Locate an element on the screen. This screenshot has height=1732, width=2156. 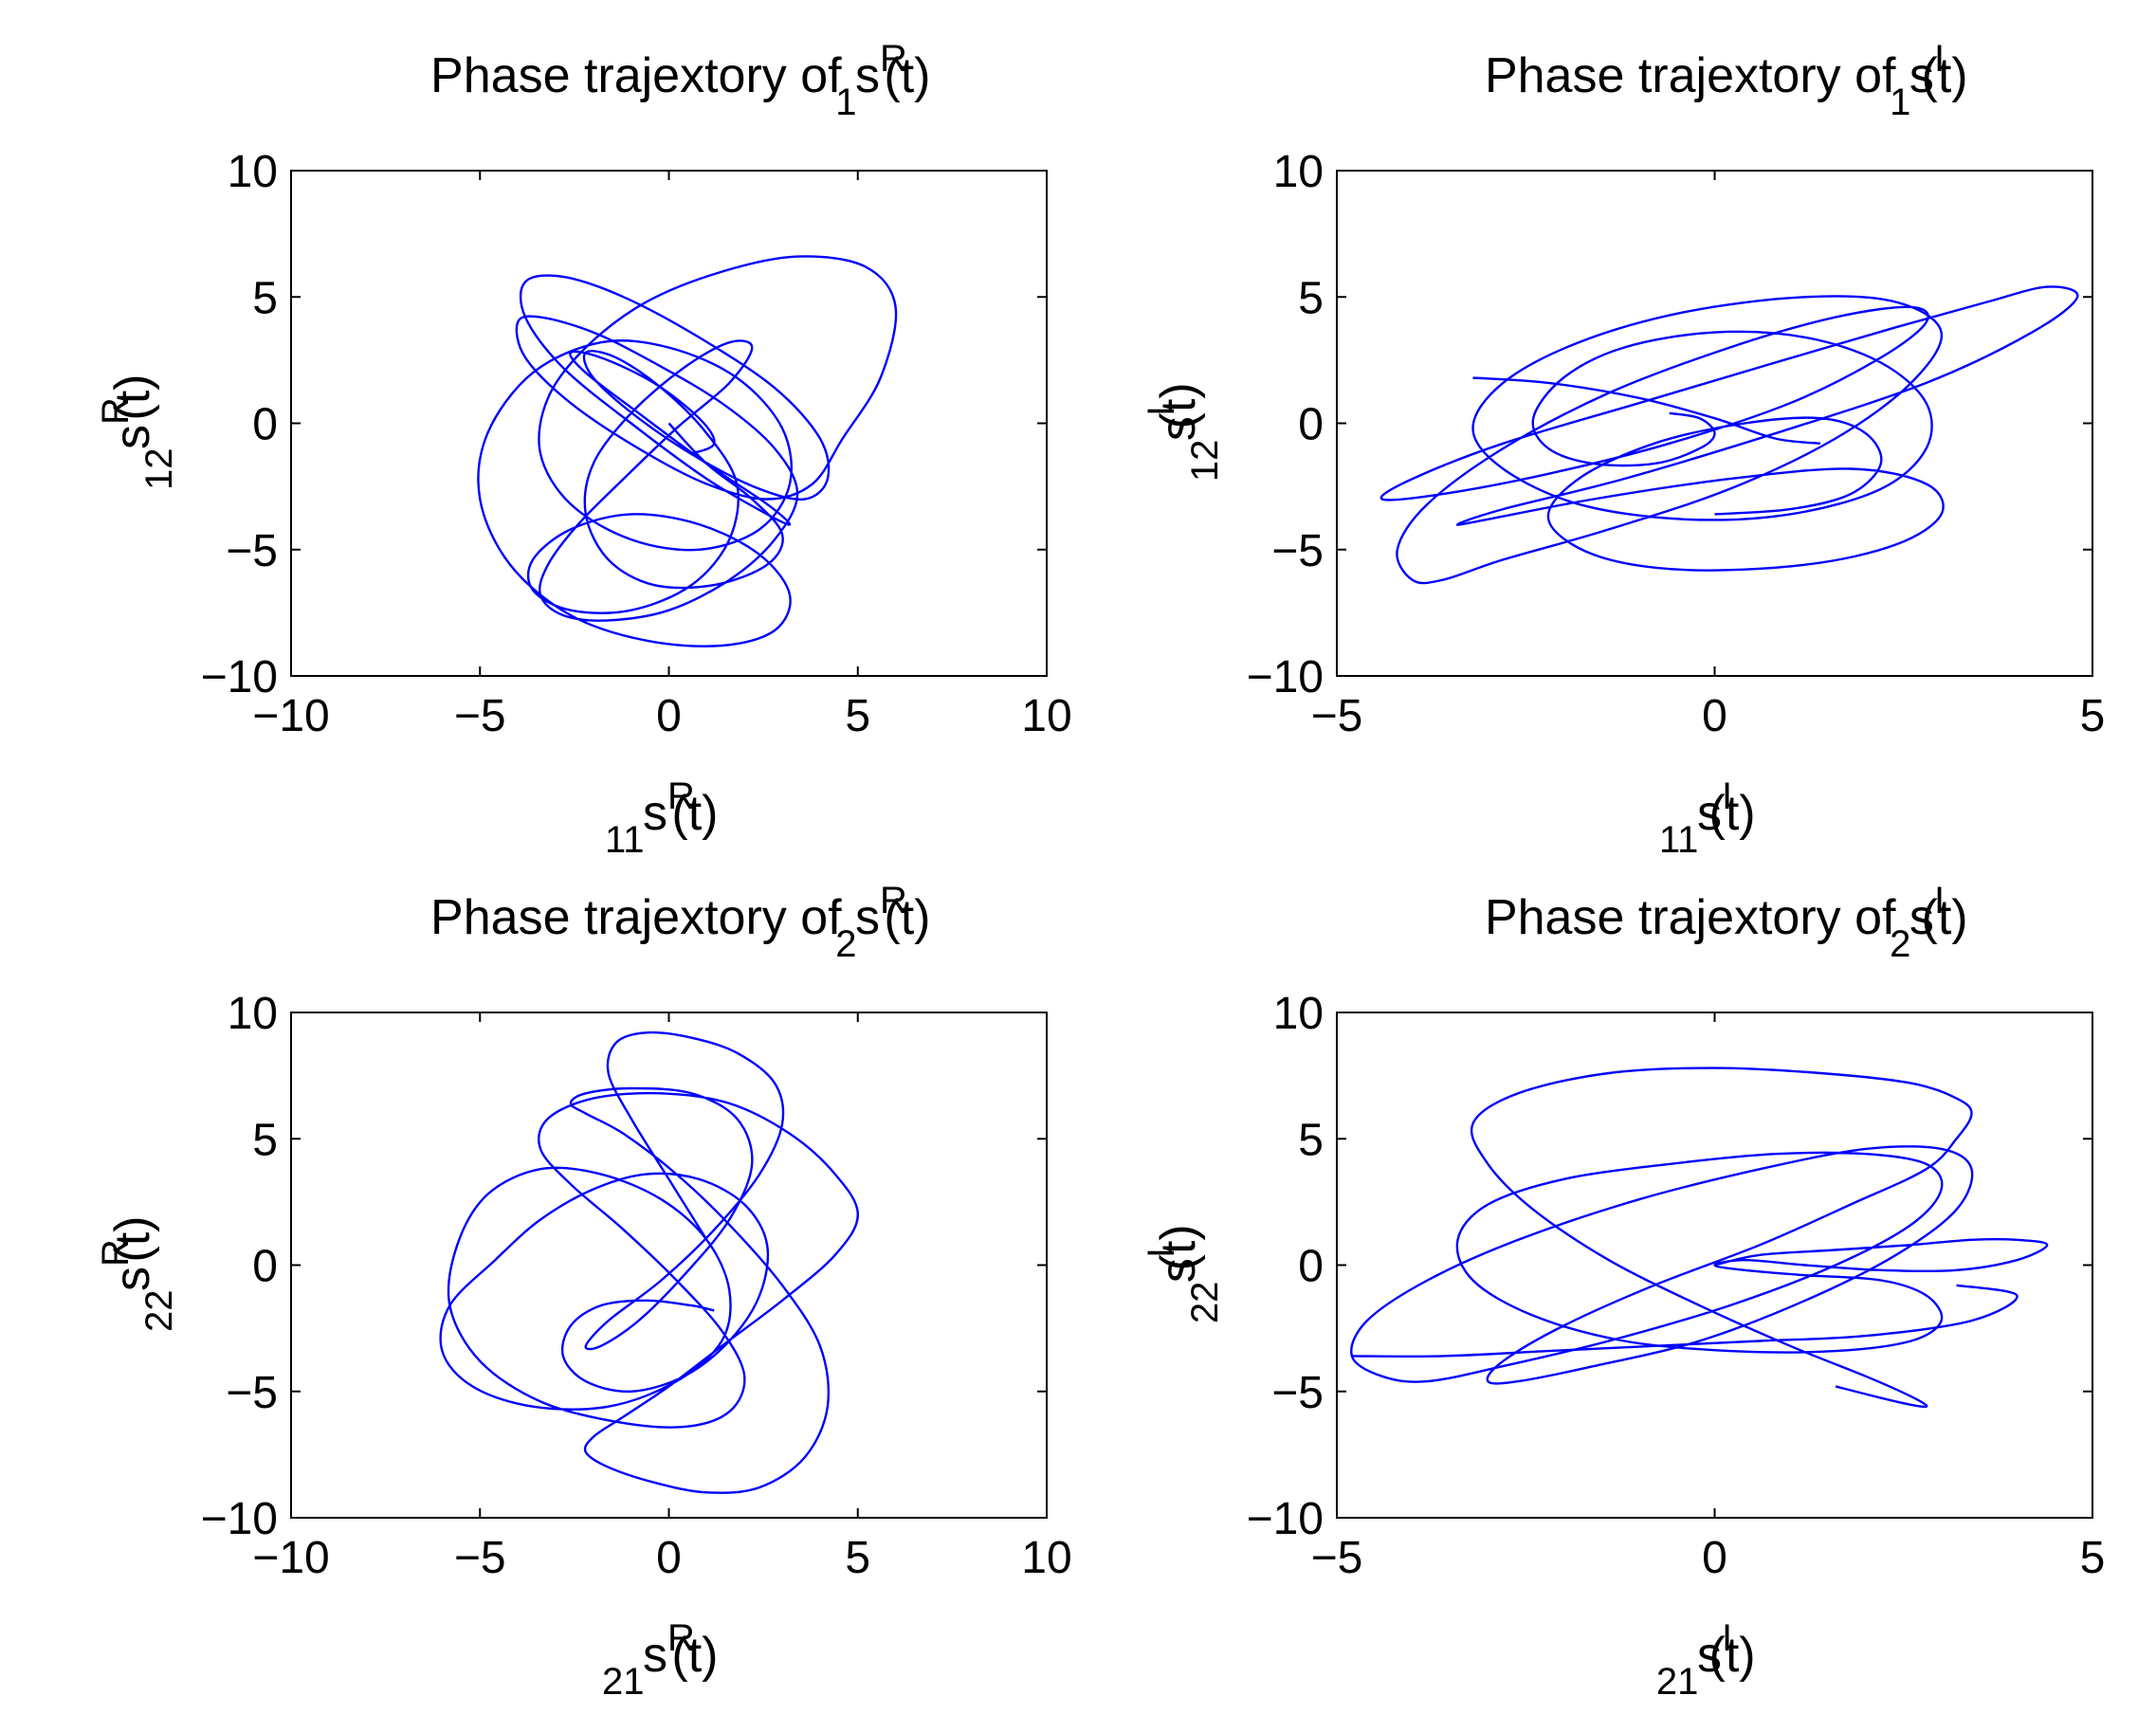
ylabel-superscript: I is located at coordinates (1162, 411).